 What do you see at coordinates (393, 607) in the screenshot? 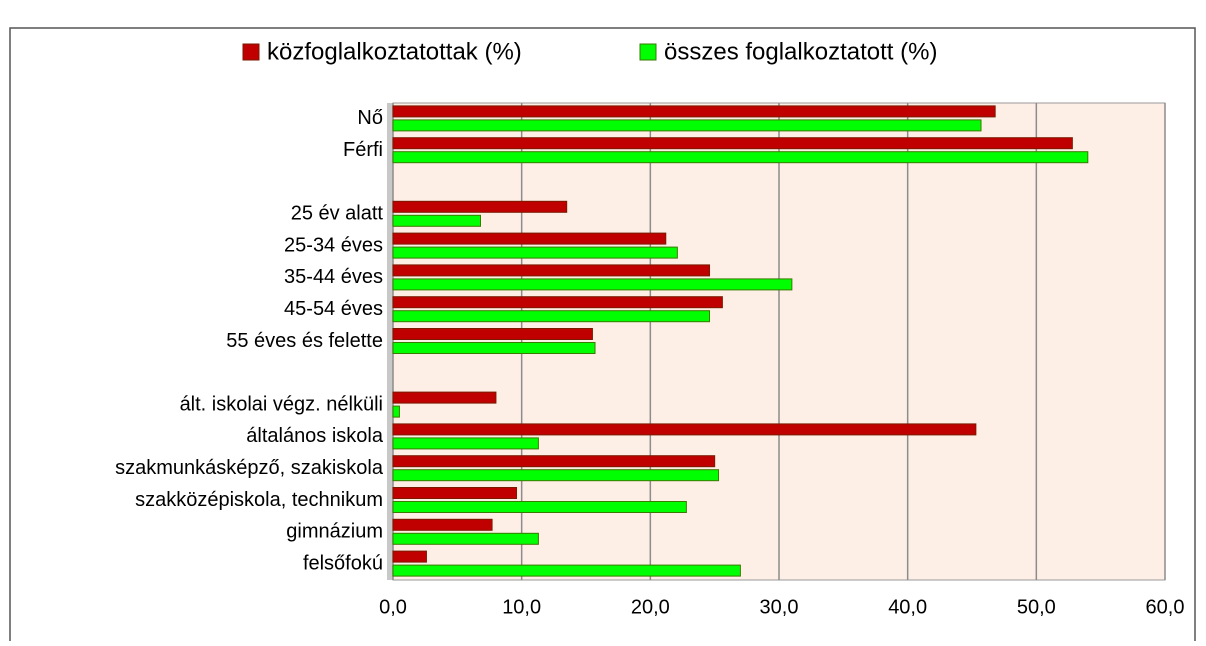
I see `x-tick-label: 0,0` at bounding box center [393, 607].